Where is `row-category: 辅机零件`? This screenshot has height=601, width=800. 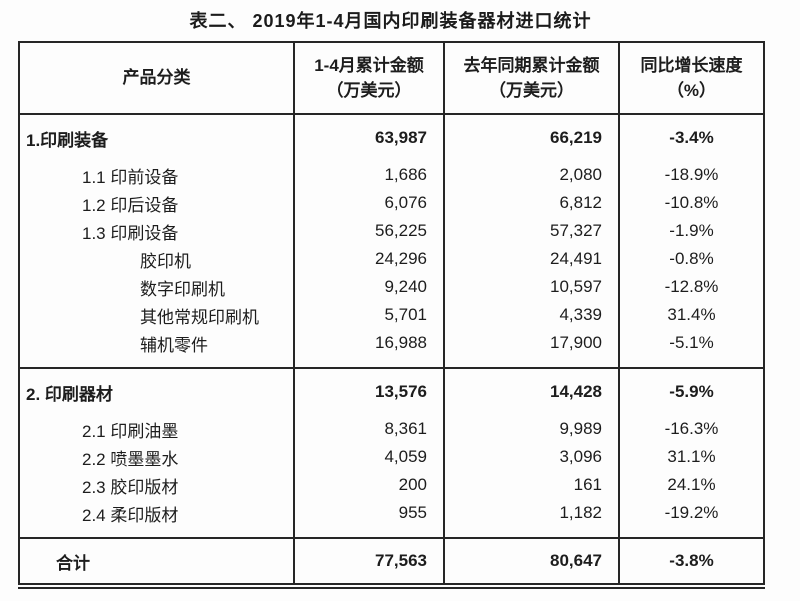 row-category: 辅机零件 is located at coordinates (156, 343).